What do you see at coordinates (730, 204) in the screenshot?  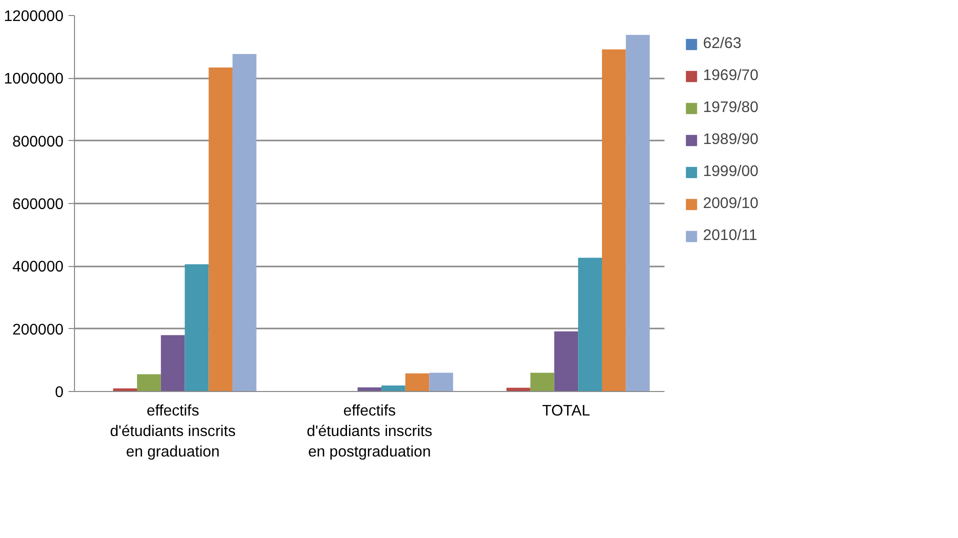 I see `legend-label: 2009/10` at bounding box center [730, 204].